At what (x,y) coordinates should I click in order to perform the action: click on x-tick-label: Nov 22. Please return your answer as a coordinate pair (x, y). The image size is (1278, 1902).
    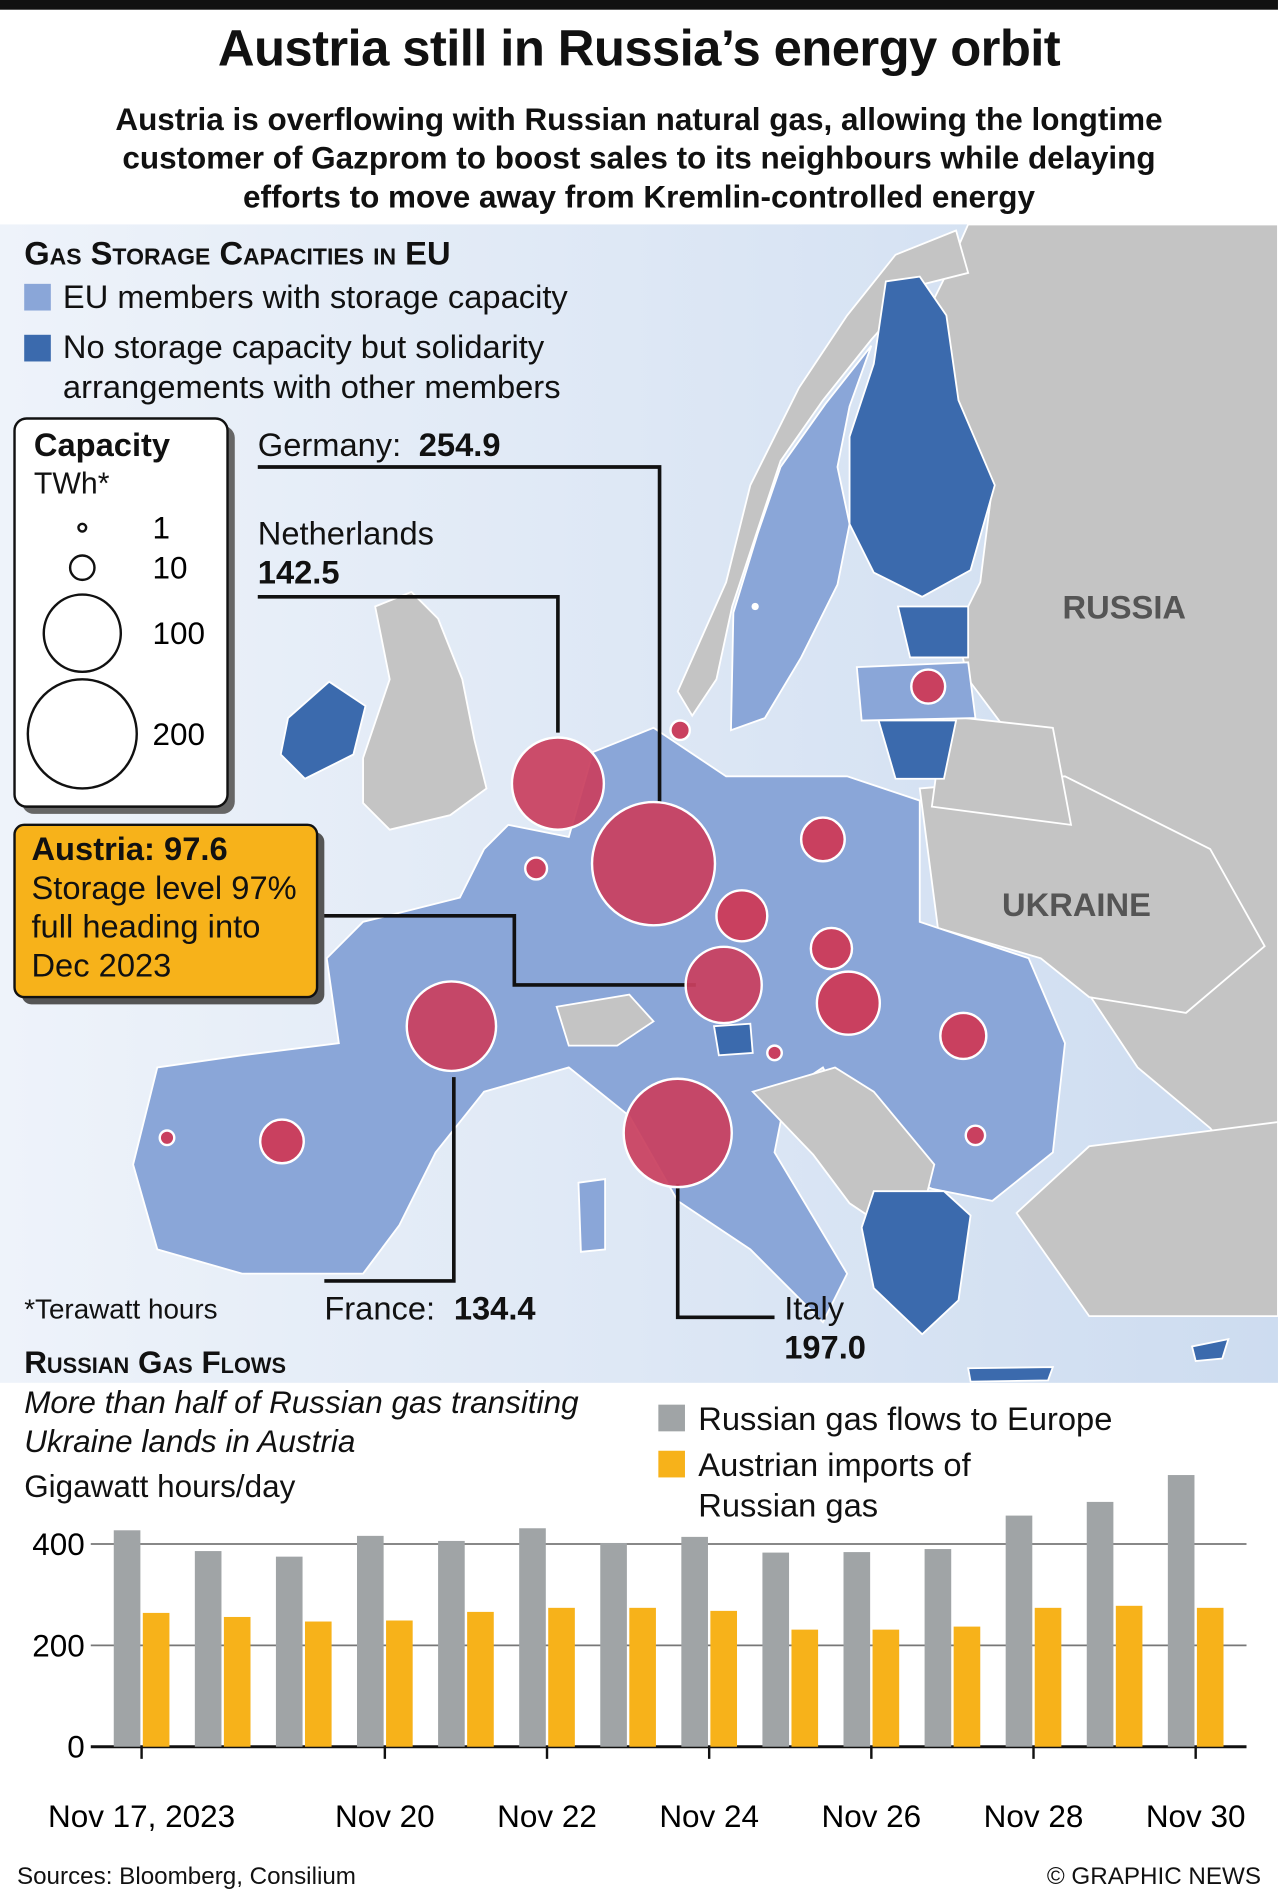
    Looking at the image, I should click on (547, 1816).